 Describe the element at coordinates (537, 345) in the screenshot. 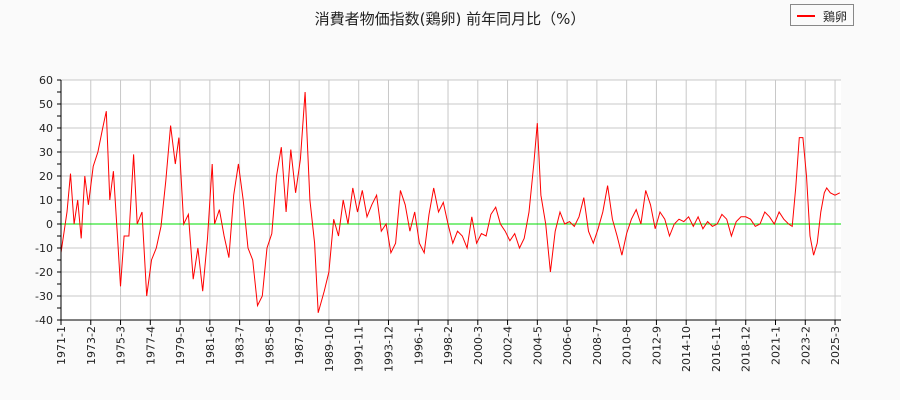

I see `x-tick-label: 2004-5` at that location.